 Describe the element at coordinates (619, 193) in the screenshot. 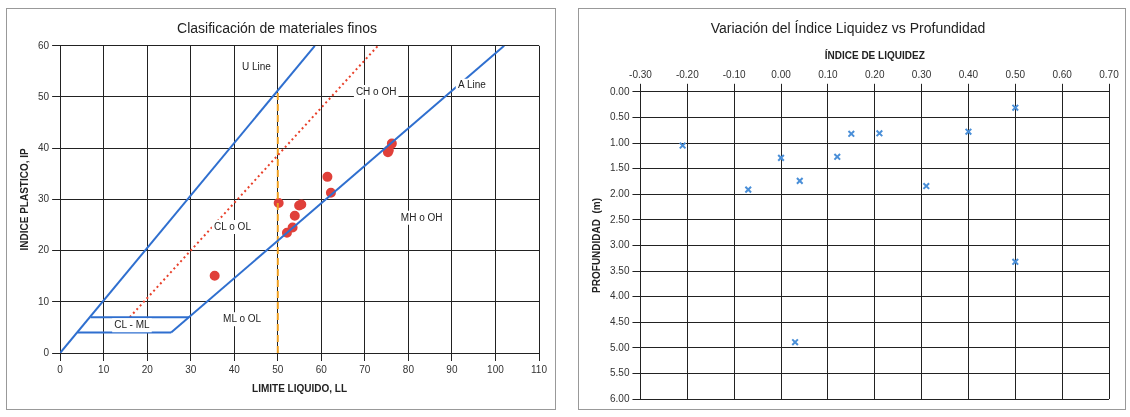

I see `y-tick-label: 2.00` at that location.